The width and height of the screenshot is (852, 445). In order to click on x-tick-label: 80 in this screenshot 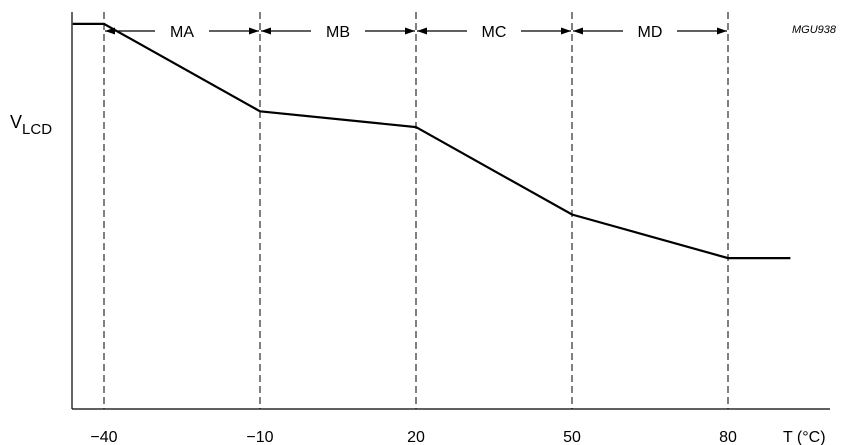, I will do `click(728, 437)`.